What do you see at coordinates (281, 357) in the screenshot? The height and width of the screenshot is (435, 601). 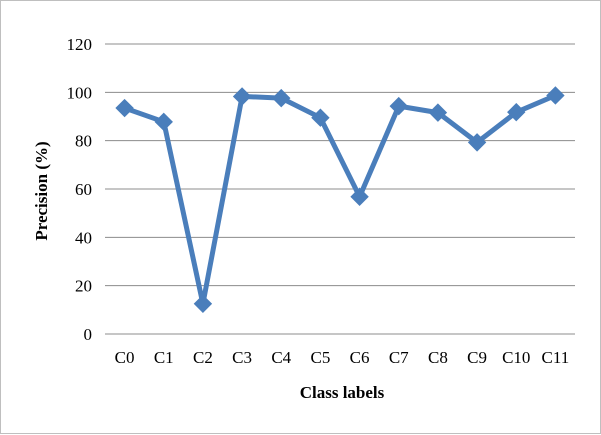 I see `x-tick-label: C4` at bounding box center [281, 357].